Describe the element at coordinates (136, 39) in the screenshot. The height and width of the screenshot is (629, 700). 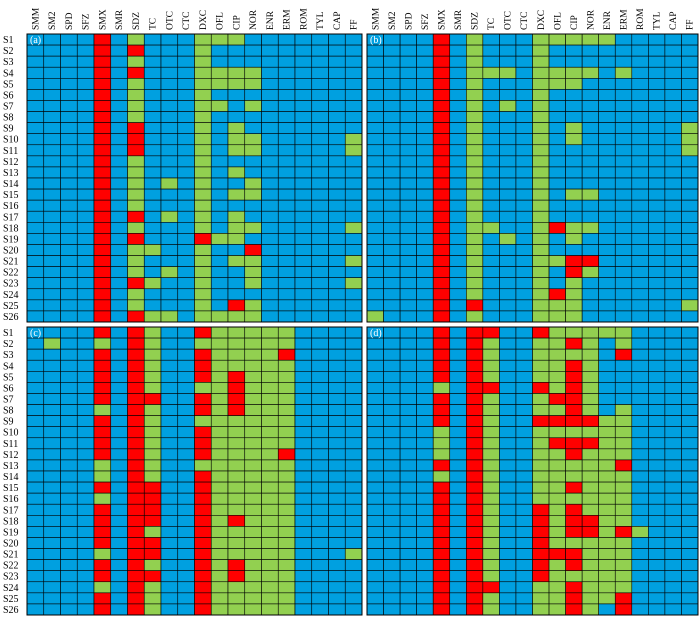
I see `cell-p0-s1-sdz` at that location.